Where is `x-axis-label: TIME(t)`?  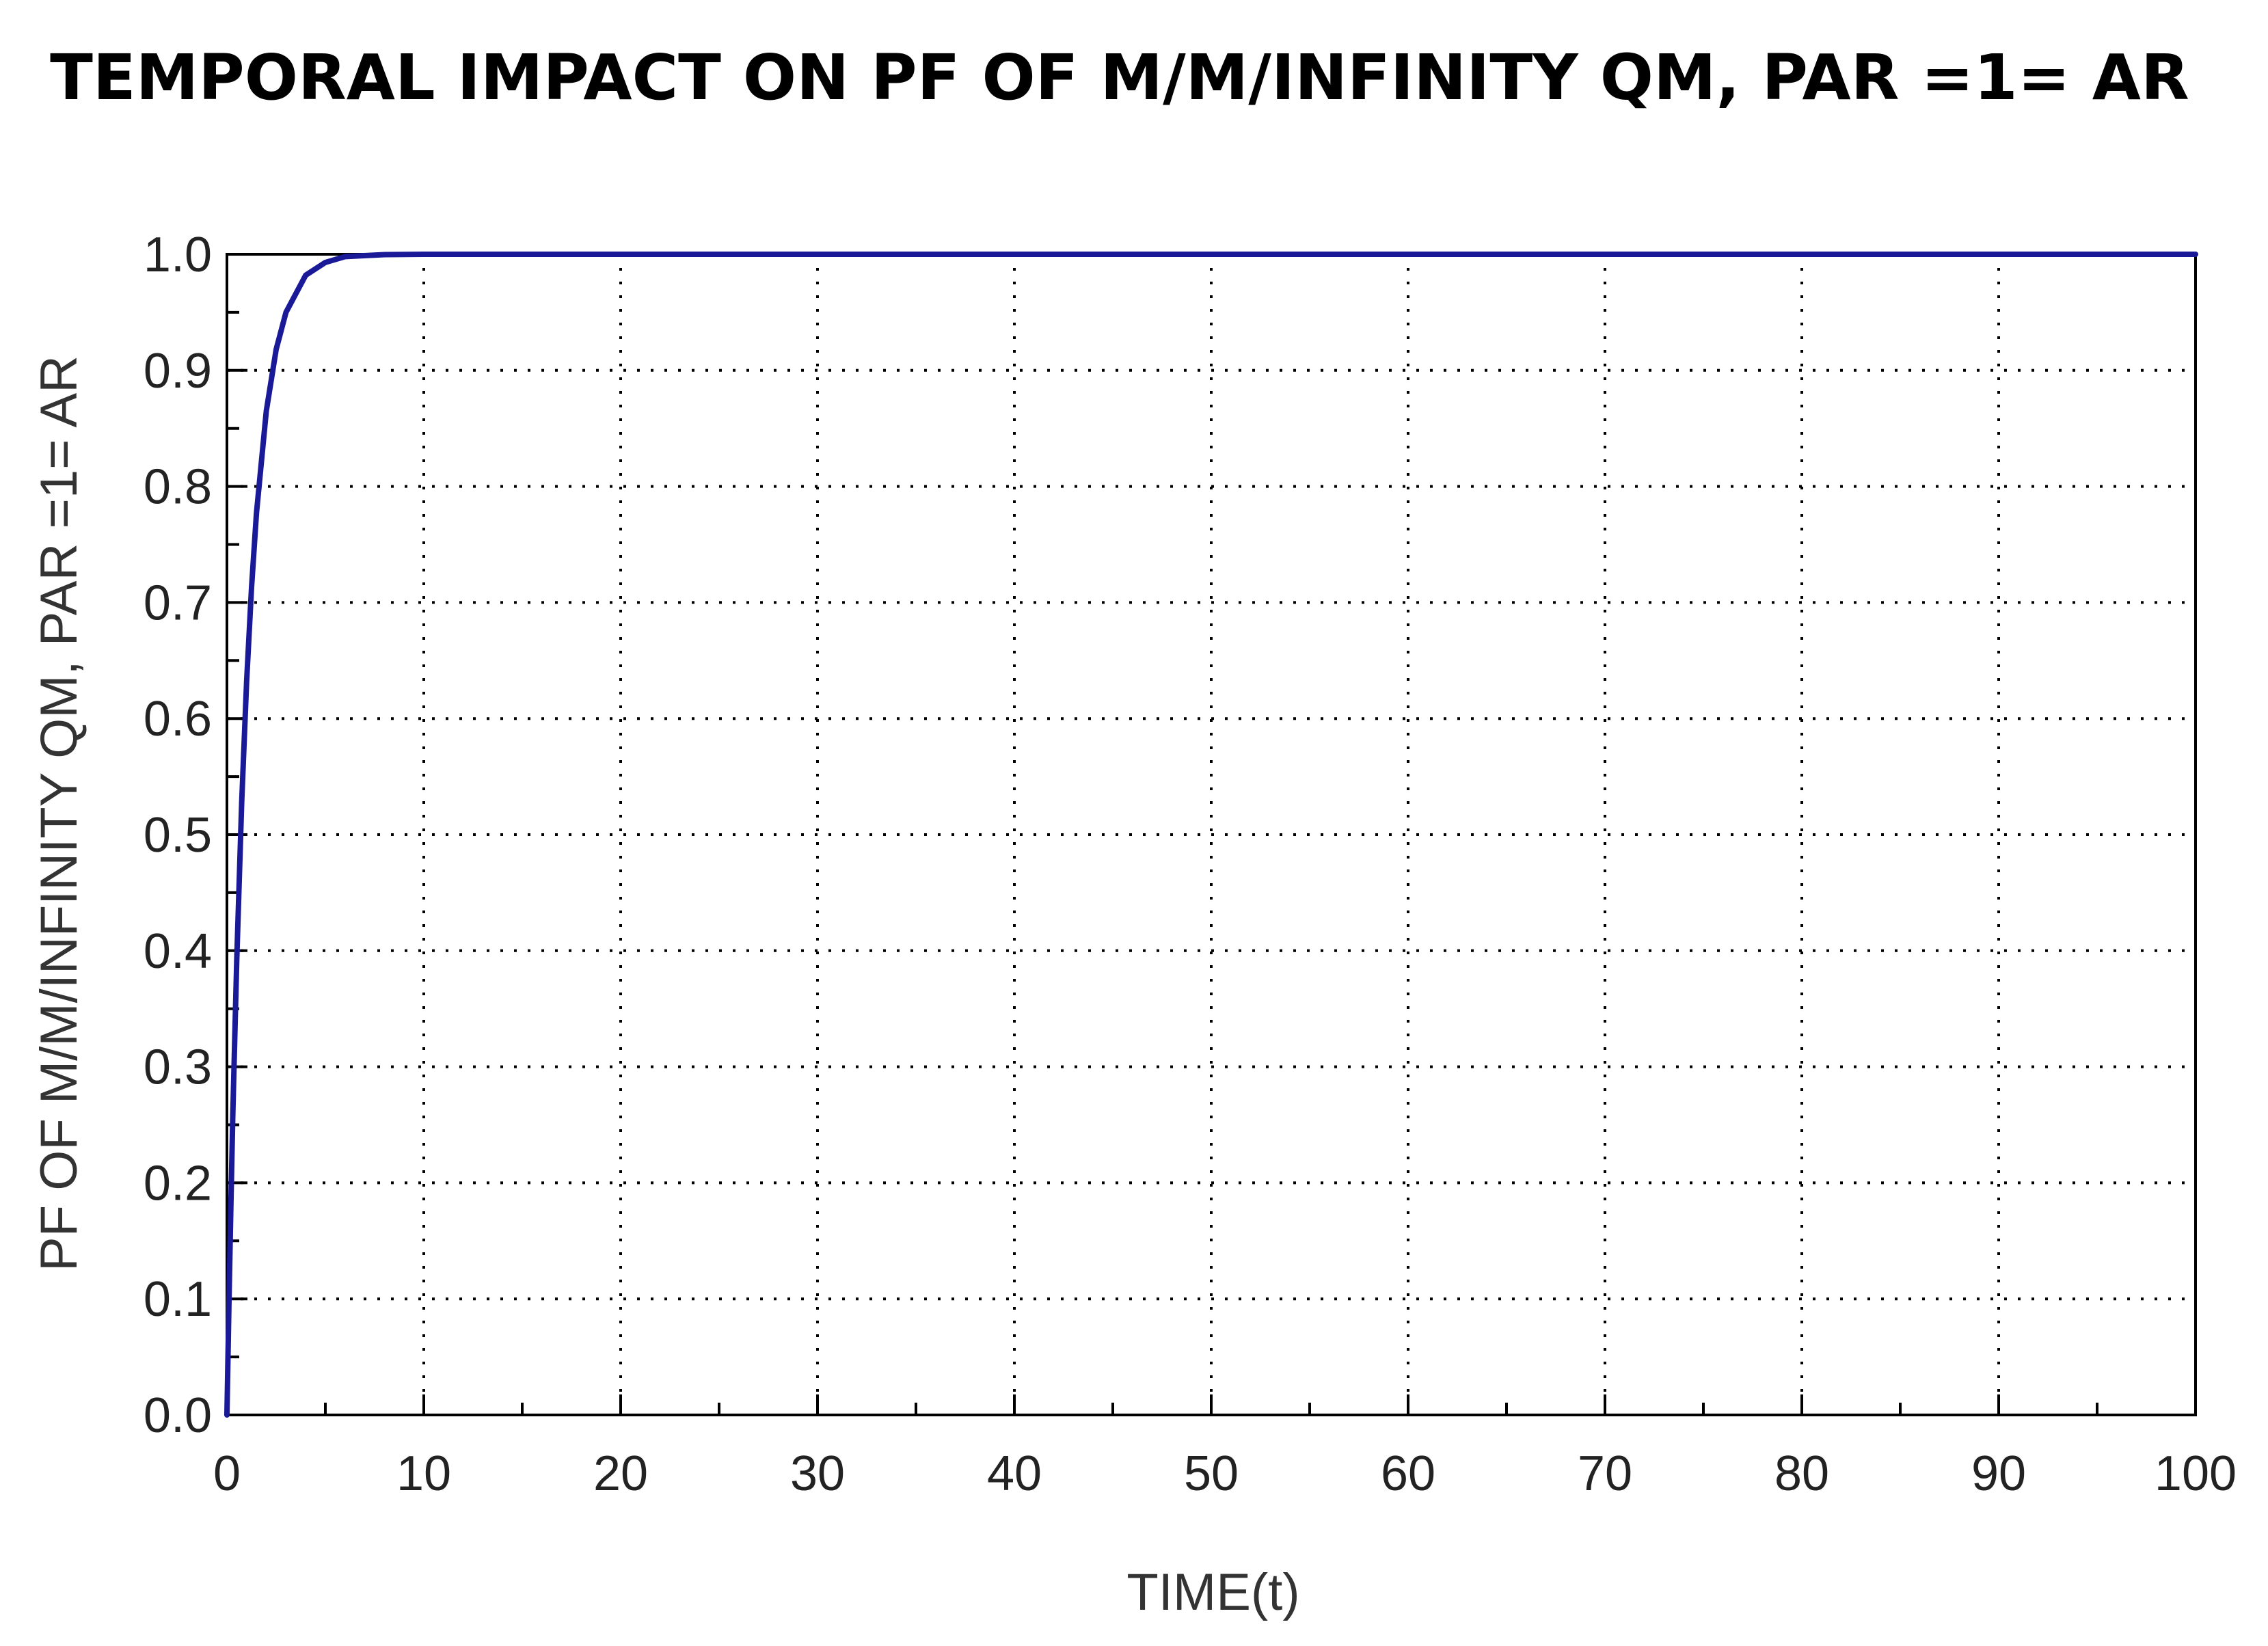
x-axis-label: TIME(t) is located at coordinates (1212, 1592).